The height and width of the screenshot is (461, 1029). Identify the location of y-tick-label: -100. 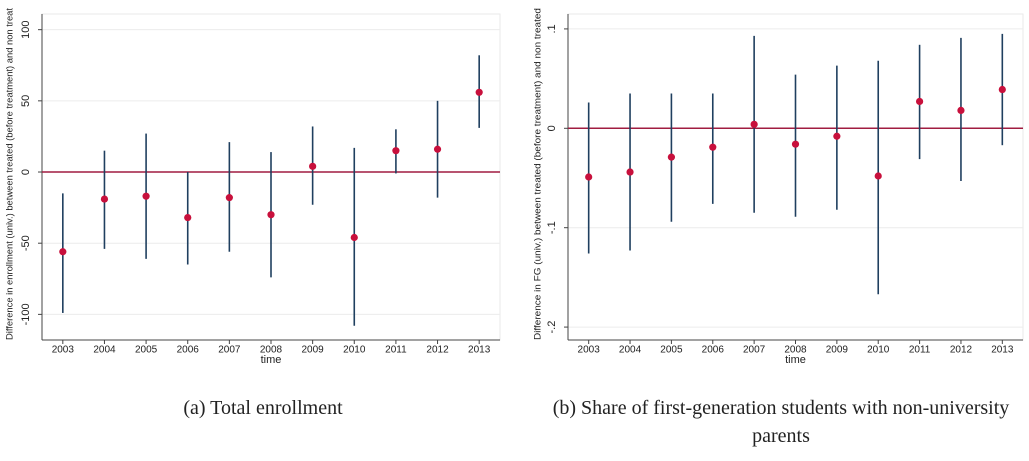
(26, 314).